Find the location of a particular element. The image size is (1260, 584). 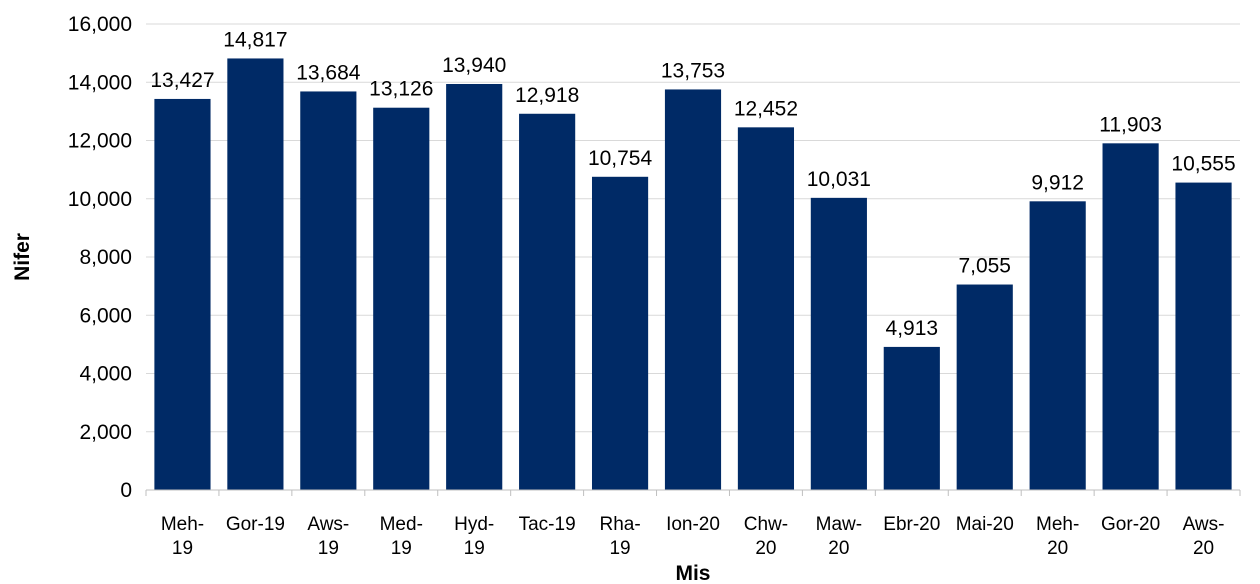

x-tick-label: Ion-20 is located at coordinates (693, 524).